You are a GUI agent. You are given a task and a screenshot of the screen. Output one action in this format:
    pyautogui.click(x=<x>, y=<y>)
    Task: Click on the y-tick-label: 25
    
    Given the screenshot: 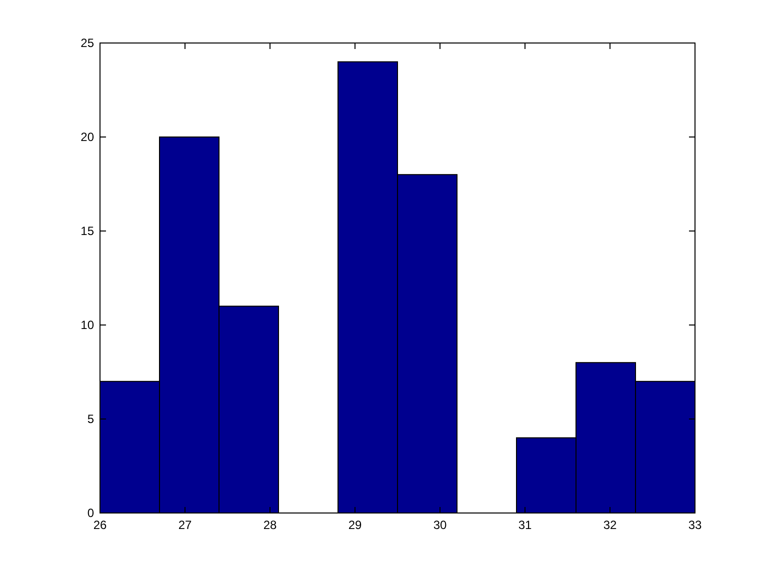 What is the action you would take?
    pyautogui.click(x=87, y=43)
    